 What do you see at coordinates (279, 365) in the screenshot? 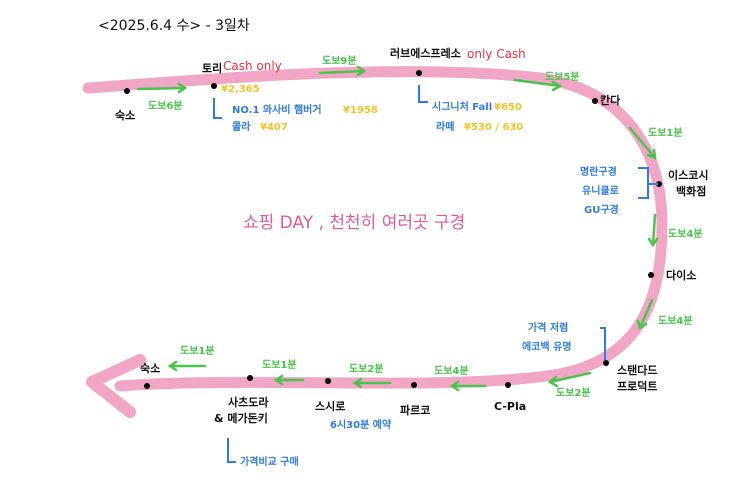
I see `walk-time-10: 도보1분` at bounding box center [279, 365].